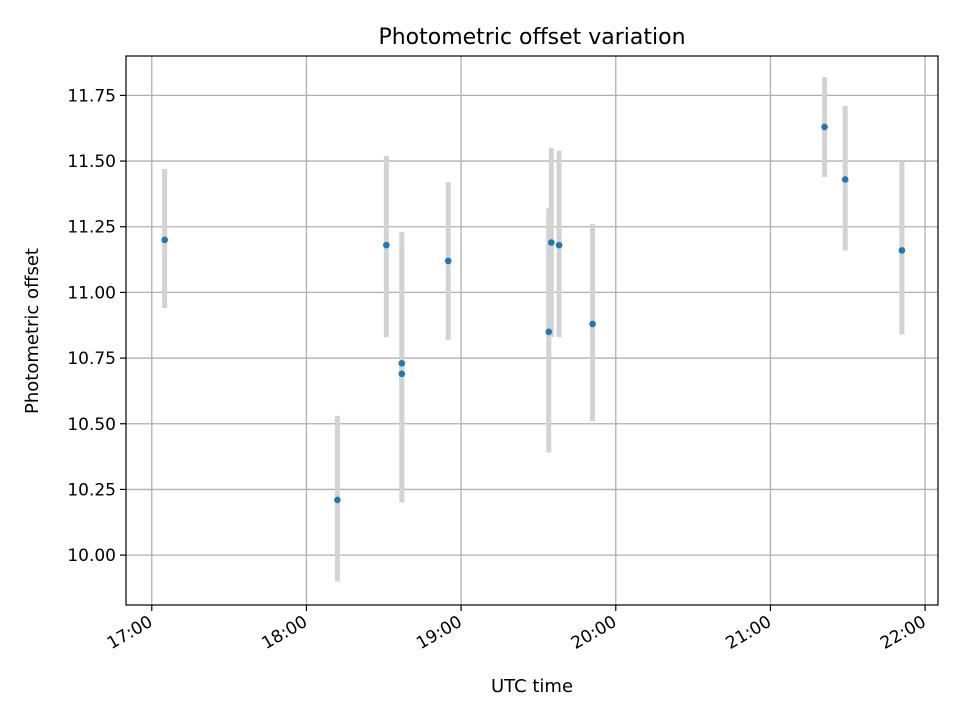 The height and width of the screenshot is (720, 960). I want to click on x-tick-label: 18:00, so click(285, 633).